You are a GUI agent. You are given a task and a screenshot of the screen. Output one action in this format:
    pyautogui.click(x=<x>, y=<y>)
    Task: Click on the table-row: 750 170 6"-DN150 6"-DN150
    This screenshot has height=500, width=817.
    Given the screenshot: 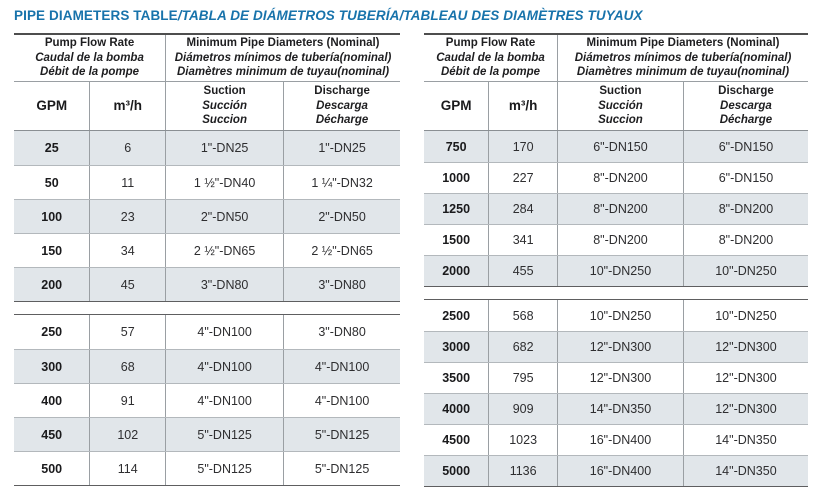 What is the action you would take?
    pyautogui.click(x=616, y=146)
    